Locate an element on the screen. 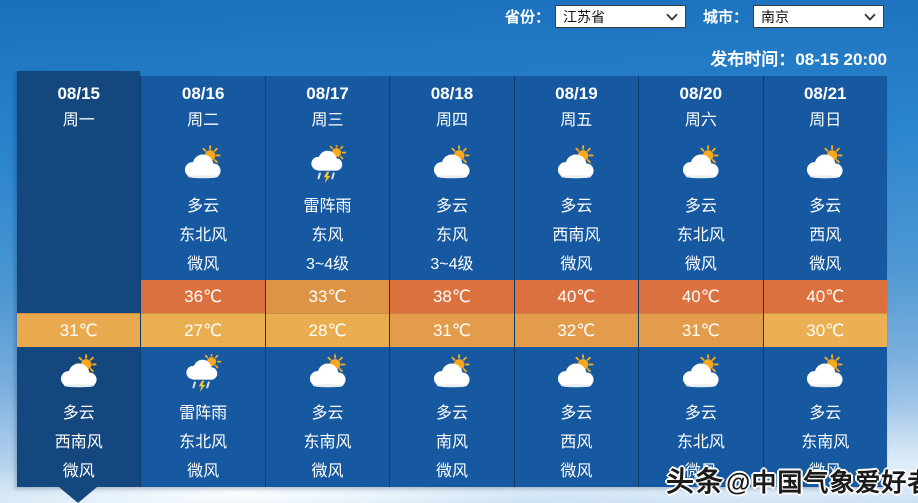 This screenshot has width=918, height=503. city-label: 城市： is located at coordinates (726, 17).